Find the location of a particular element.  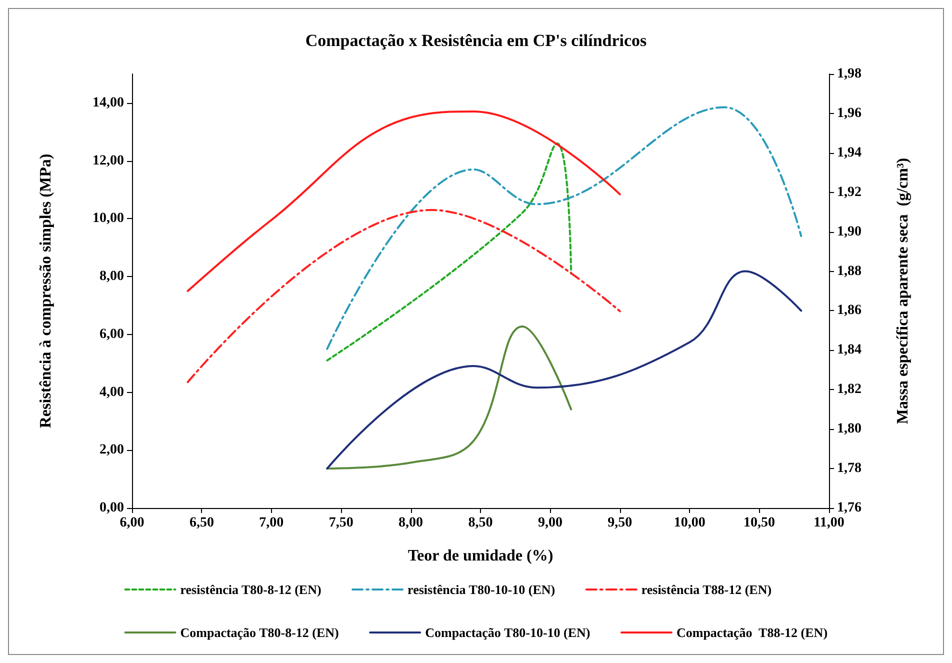

y-tick-label: 8,00 is located at coordinates (112, 276).